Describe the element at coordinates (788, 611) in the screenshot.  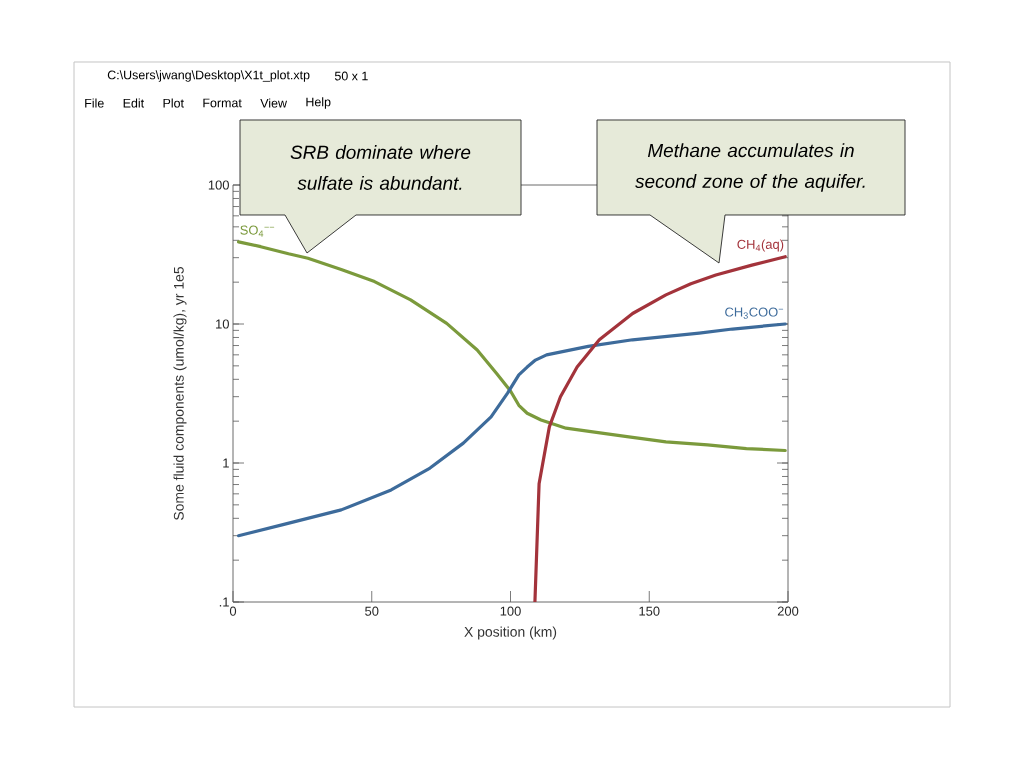
I see `x-tick-label: 200` at that location.